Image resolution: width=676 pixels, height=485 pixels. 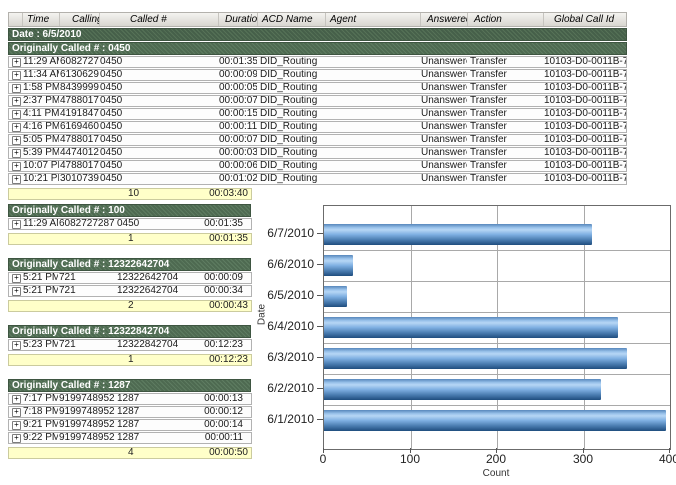 What do you see at coordinates (585, 62) in the screenshot?
I see `global_id-cell: 10103-D0-0011B-768` at bounding box center [585, 62].